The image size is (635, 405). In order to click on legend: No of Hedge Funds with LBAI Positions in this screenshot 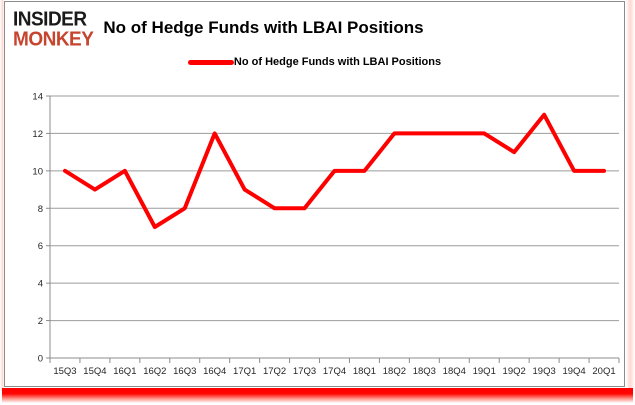, I will do `click(314, 62)`.